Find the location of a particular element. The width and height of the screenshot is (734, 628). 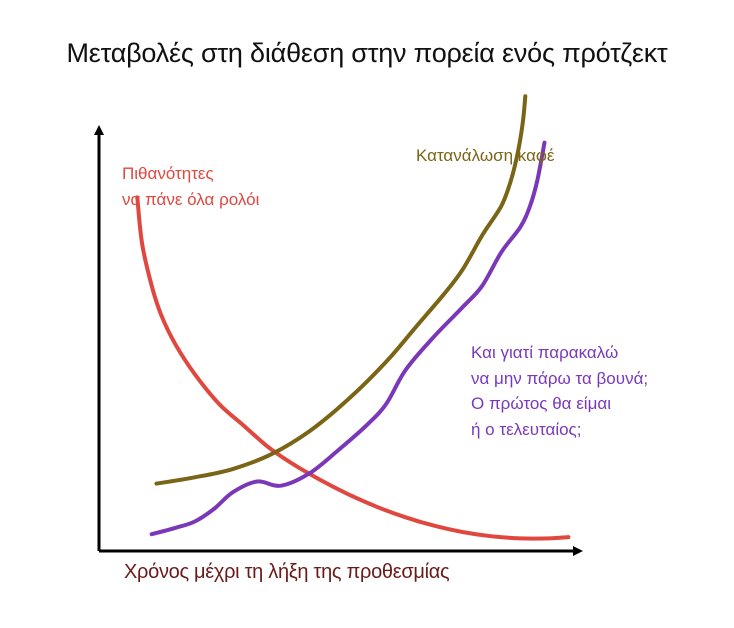

series-label-line: Κατανάλωση καφέ is located at coordinates (485, 155).